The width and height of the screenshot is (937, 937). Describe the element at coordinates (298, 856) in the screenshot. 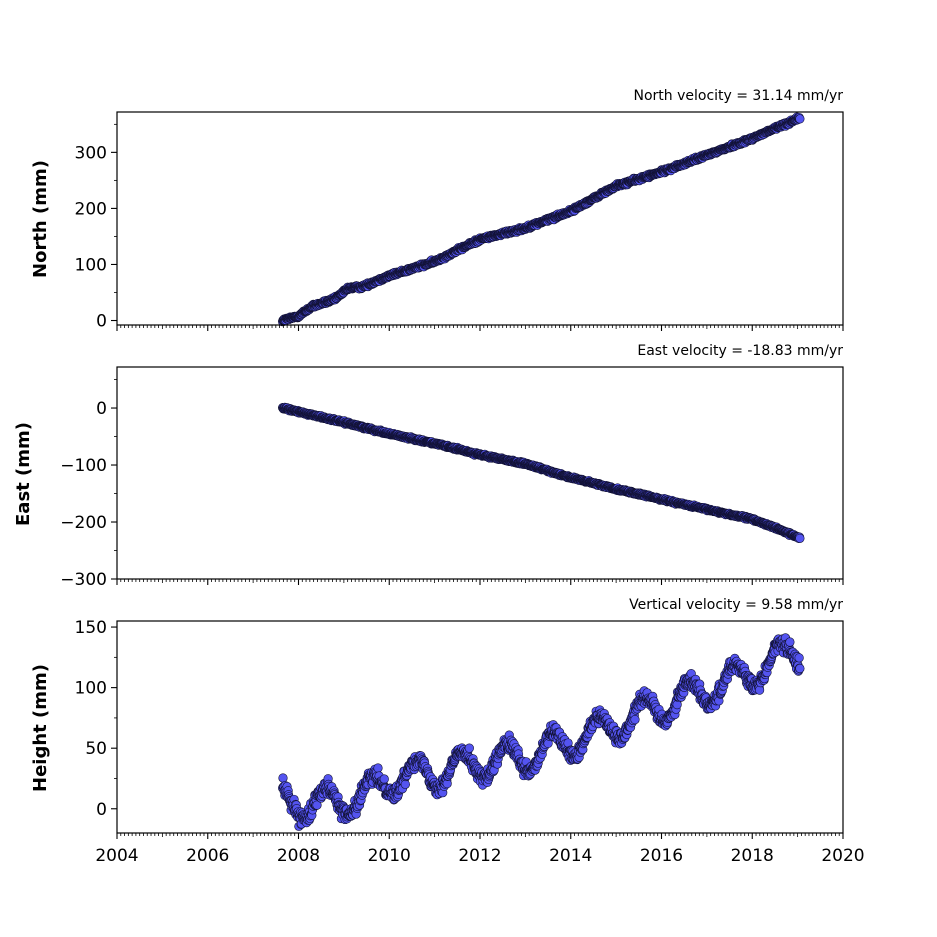

I see `x-tick-label: 2008` at that location.